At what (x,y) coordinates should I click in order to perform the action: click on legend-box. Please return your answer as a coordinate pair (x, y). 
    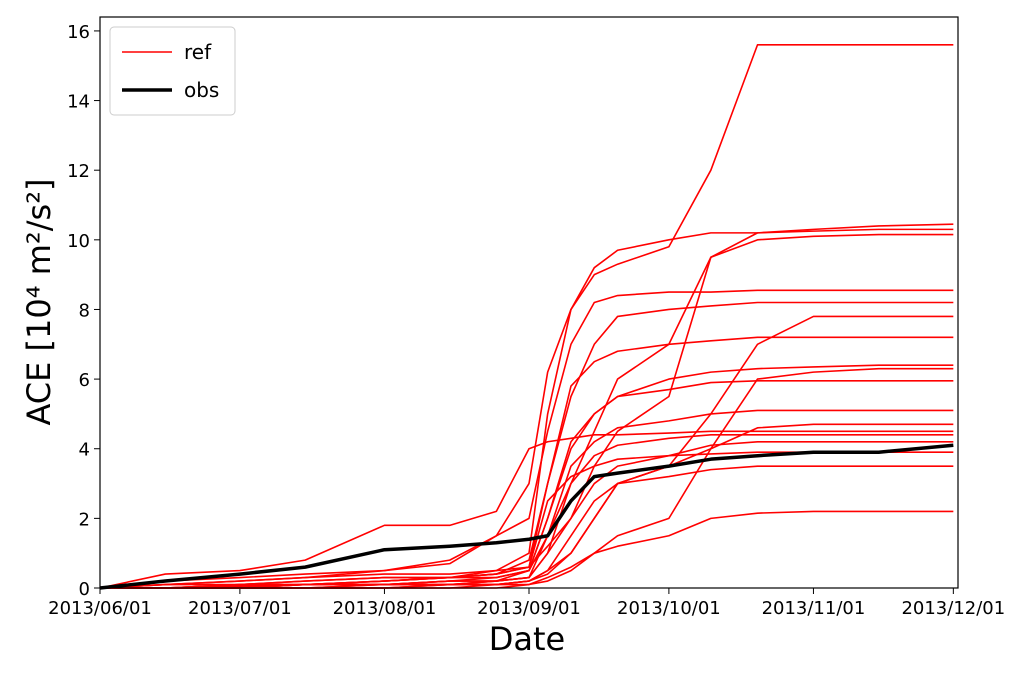
    Looking at the image, I should click on (172, 71).